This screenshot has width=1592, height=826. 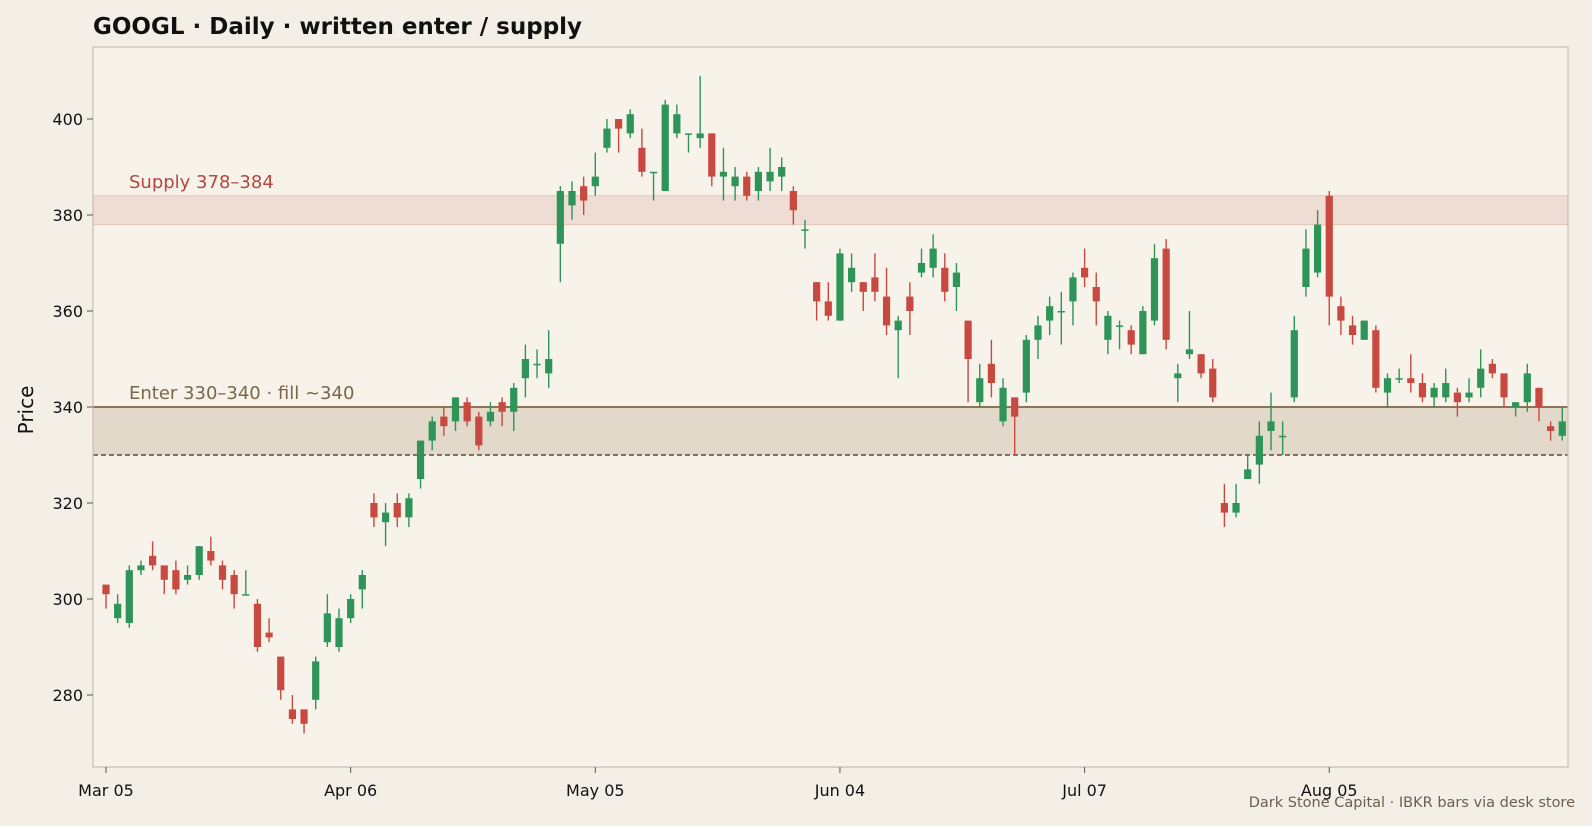 What do you see at coordinates (67, 119) in the screenshot?
I see `y-tick-label: 400` at bounding box center [67, 119].